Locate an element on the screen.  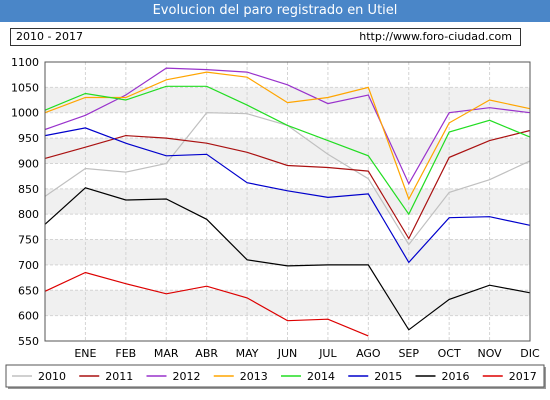
legend: 2010 2011 2012 2013 2014 2015 2016 2017 is located at coordinates (275, 376).